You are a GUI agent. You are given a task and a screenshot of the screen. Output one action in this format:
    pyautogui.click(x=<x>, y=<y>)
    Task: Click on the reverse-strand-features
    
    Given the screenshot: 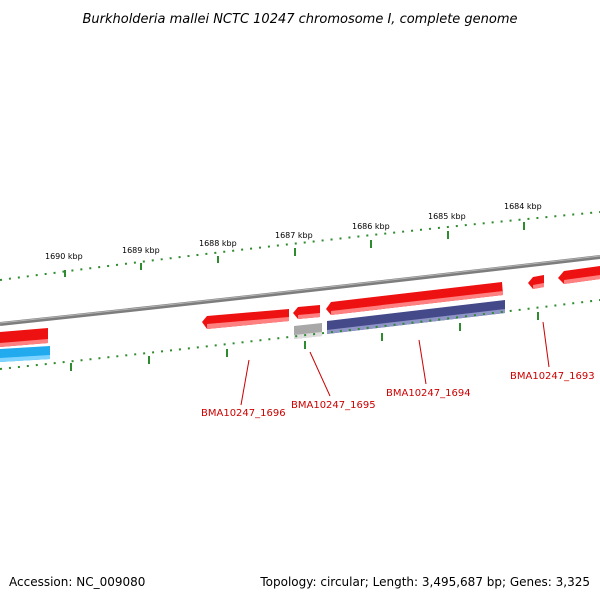 What is the action you would take?
    pyautogui.click(x=252, y=331)
    